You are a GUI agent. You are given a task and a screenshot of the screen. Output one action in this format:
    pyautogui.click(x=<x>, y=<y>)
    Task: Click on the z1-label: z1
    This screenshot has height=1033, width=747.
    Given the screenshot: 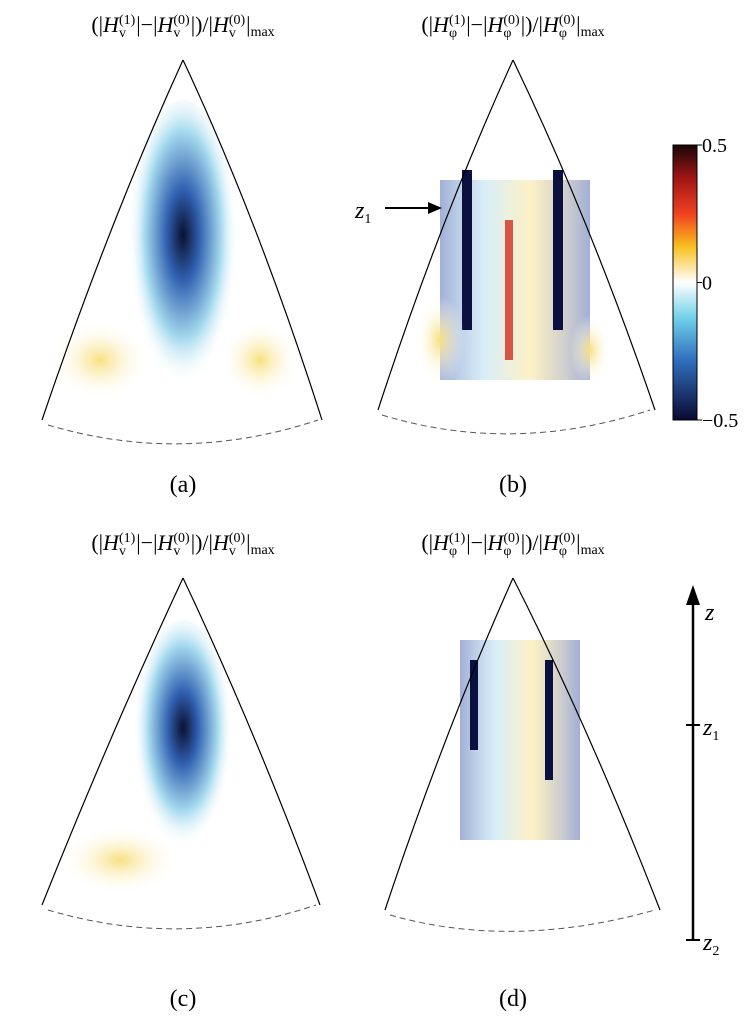 What is the action you would take?
    pyautogui.click(x=710, y=729)
    